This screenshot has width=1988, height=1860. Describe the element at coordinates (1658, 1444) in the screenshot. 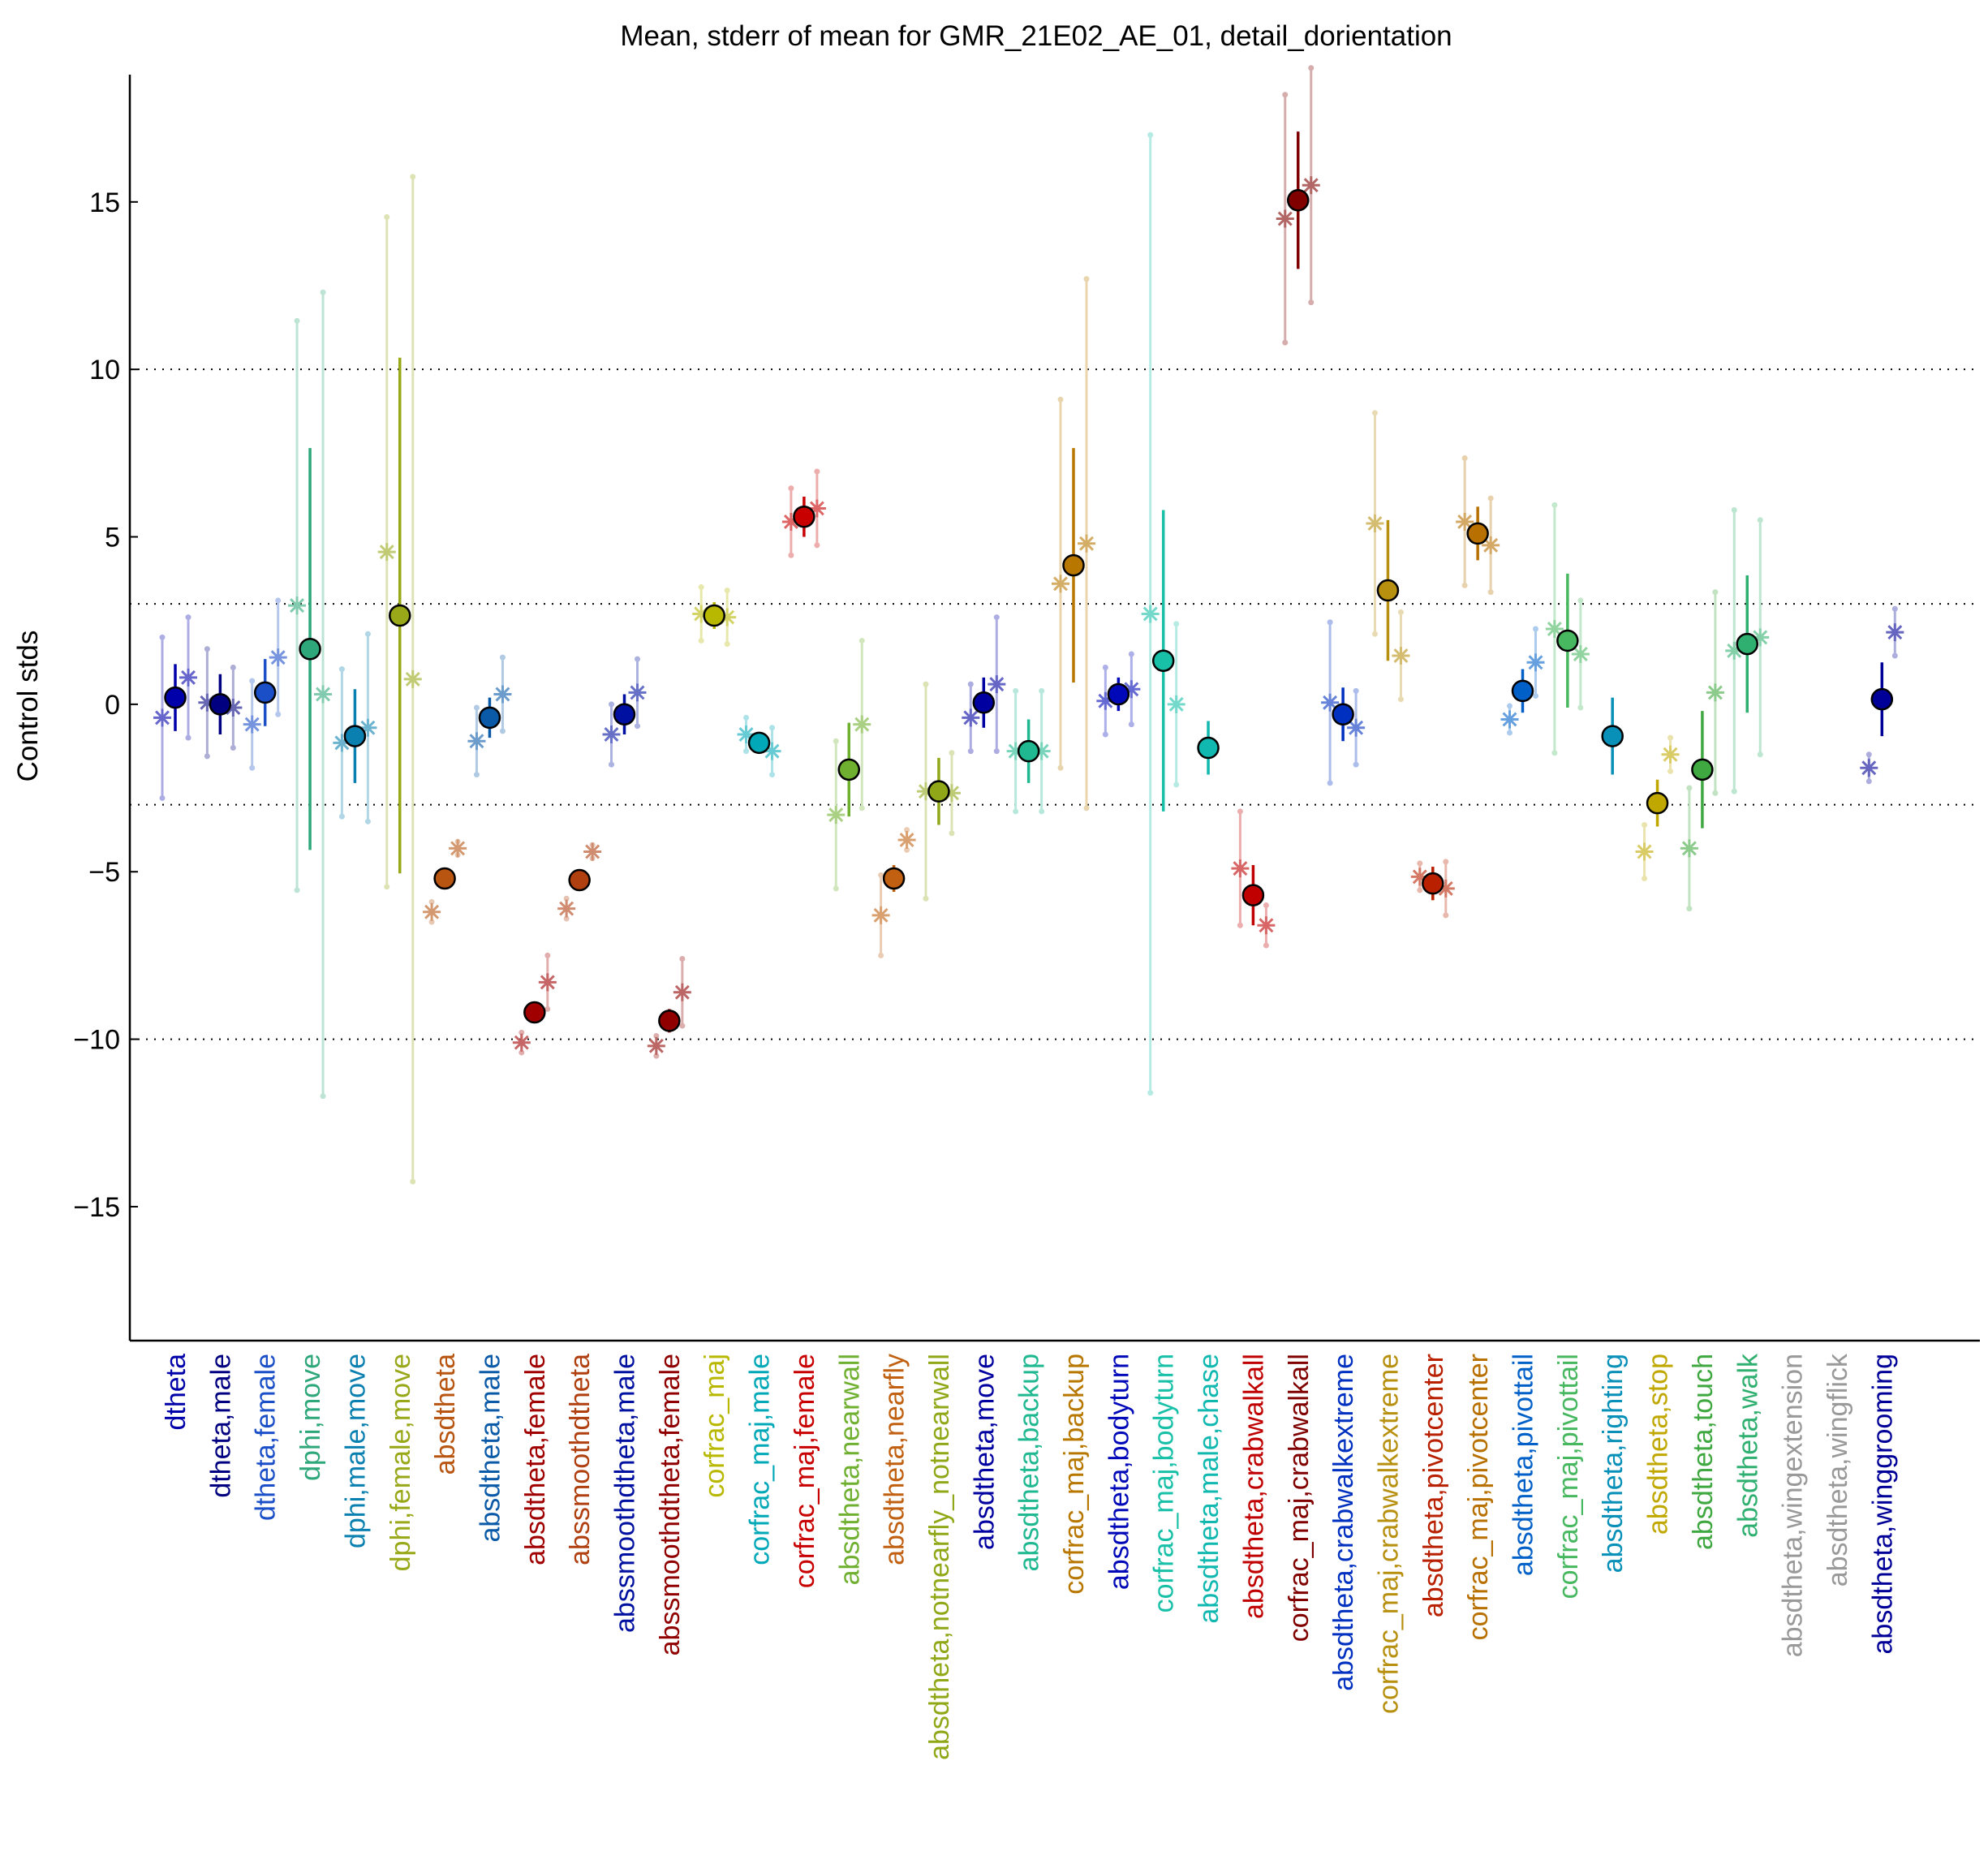

I see `category-label: absdtheta,stop` at that location.